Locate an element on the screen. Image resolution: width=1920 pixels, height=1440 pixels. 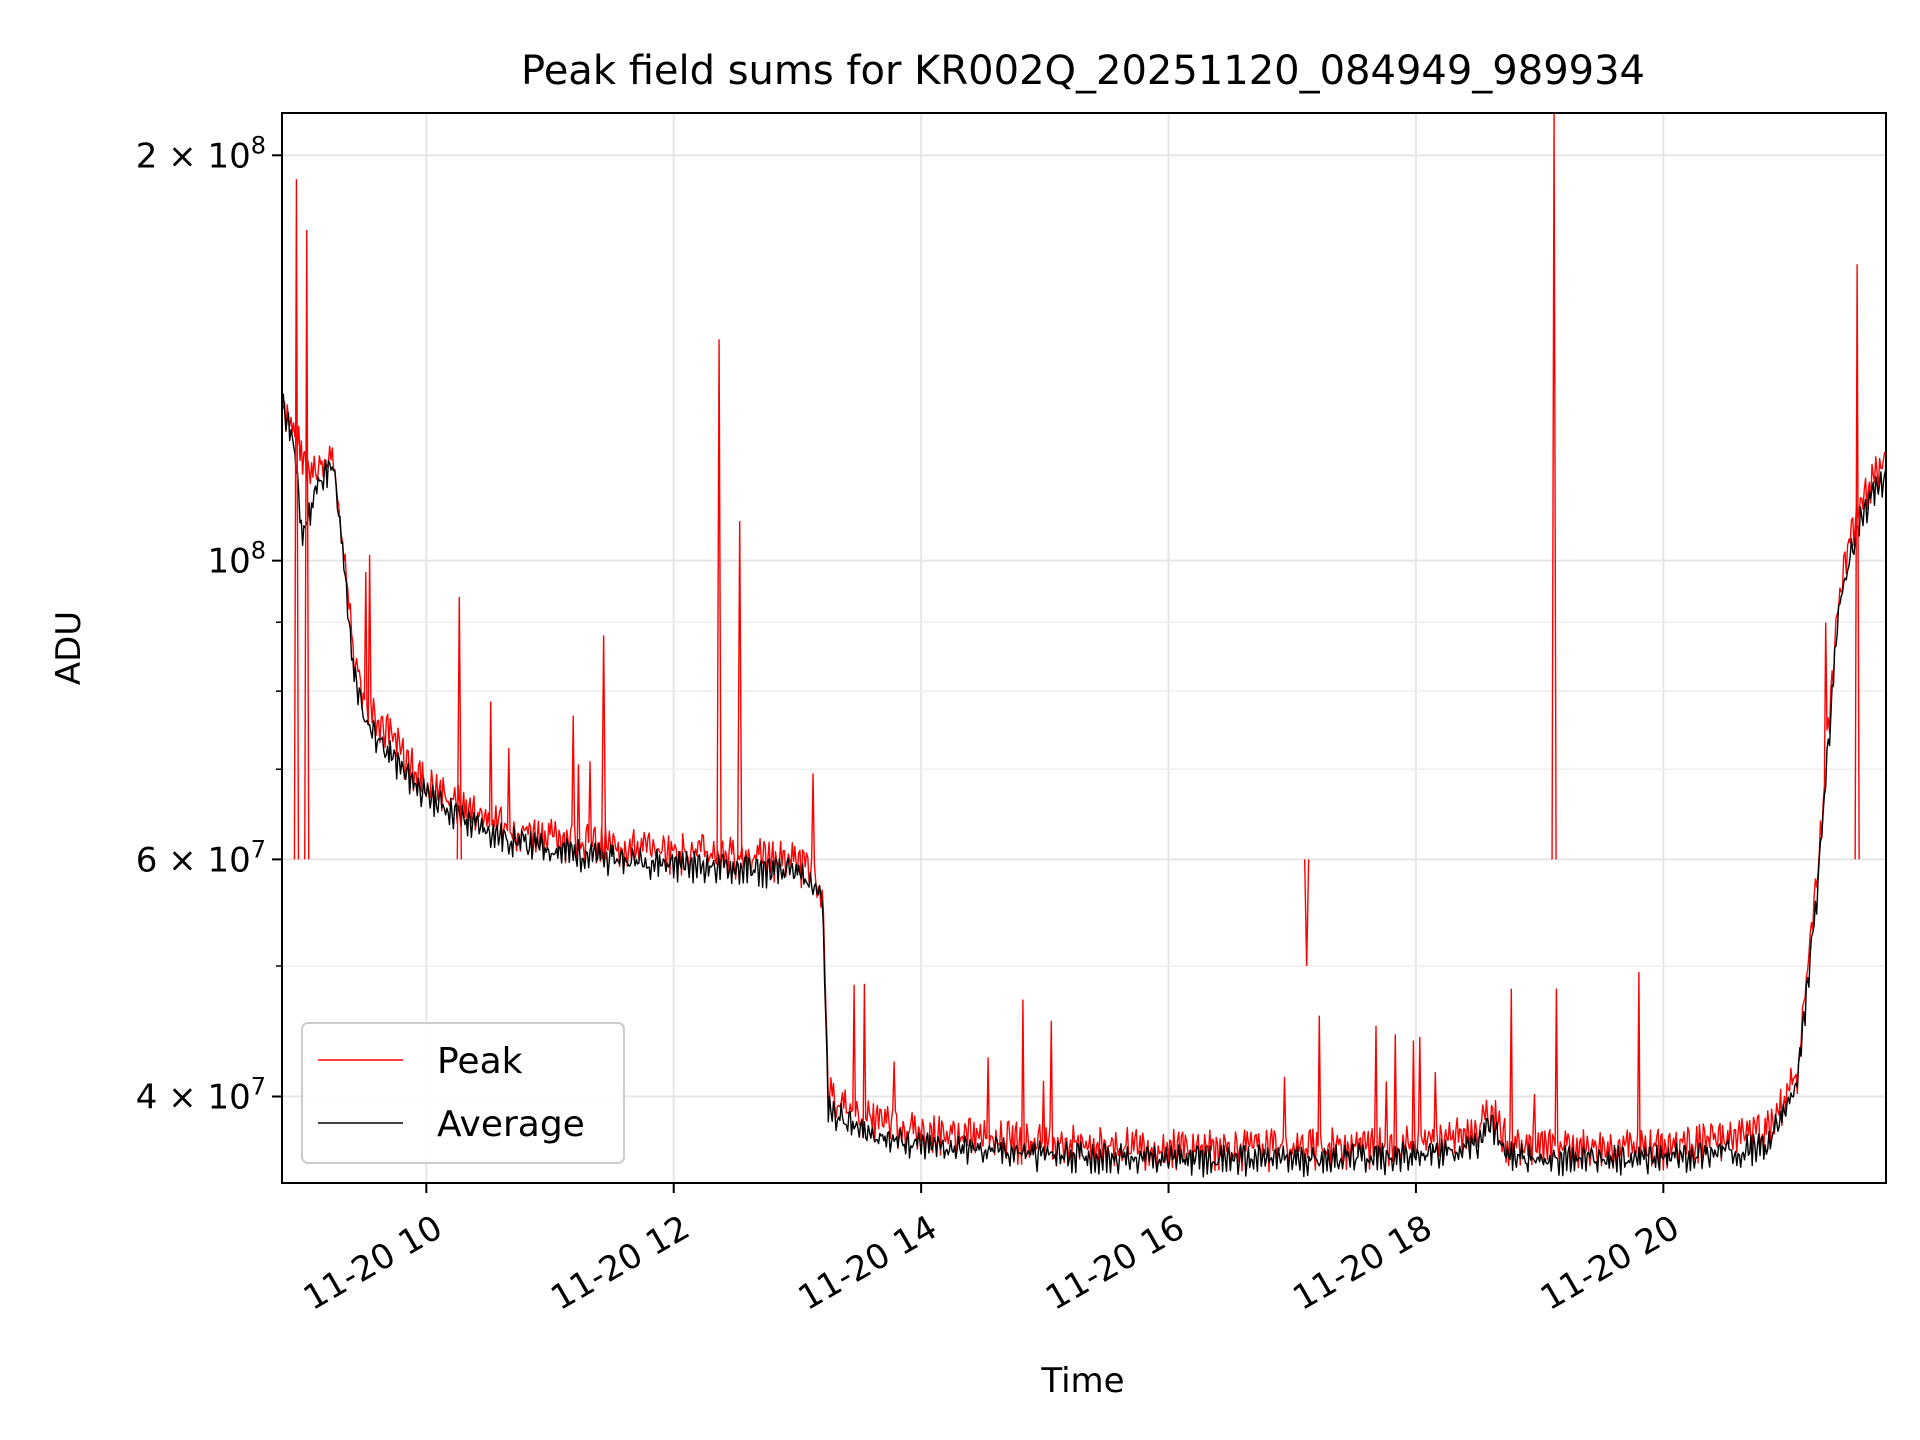
legend-average-label: Average is located at coordinates (511, 1124).